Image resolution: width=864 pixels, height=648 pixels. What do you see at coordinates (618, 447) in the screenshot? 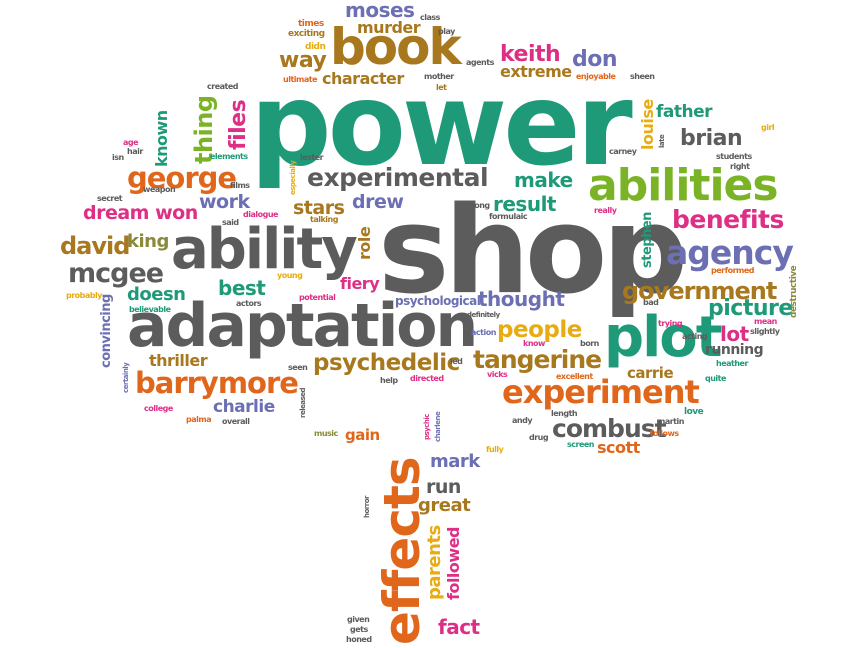
I see `word-scott: scott` at bounding box center [618, 447].